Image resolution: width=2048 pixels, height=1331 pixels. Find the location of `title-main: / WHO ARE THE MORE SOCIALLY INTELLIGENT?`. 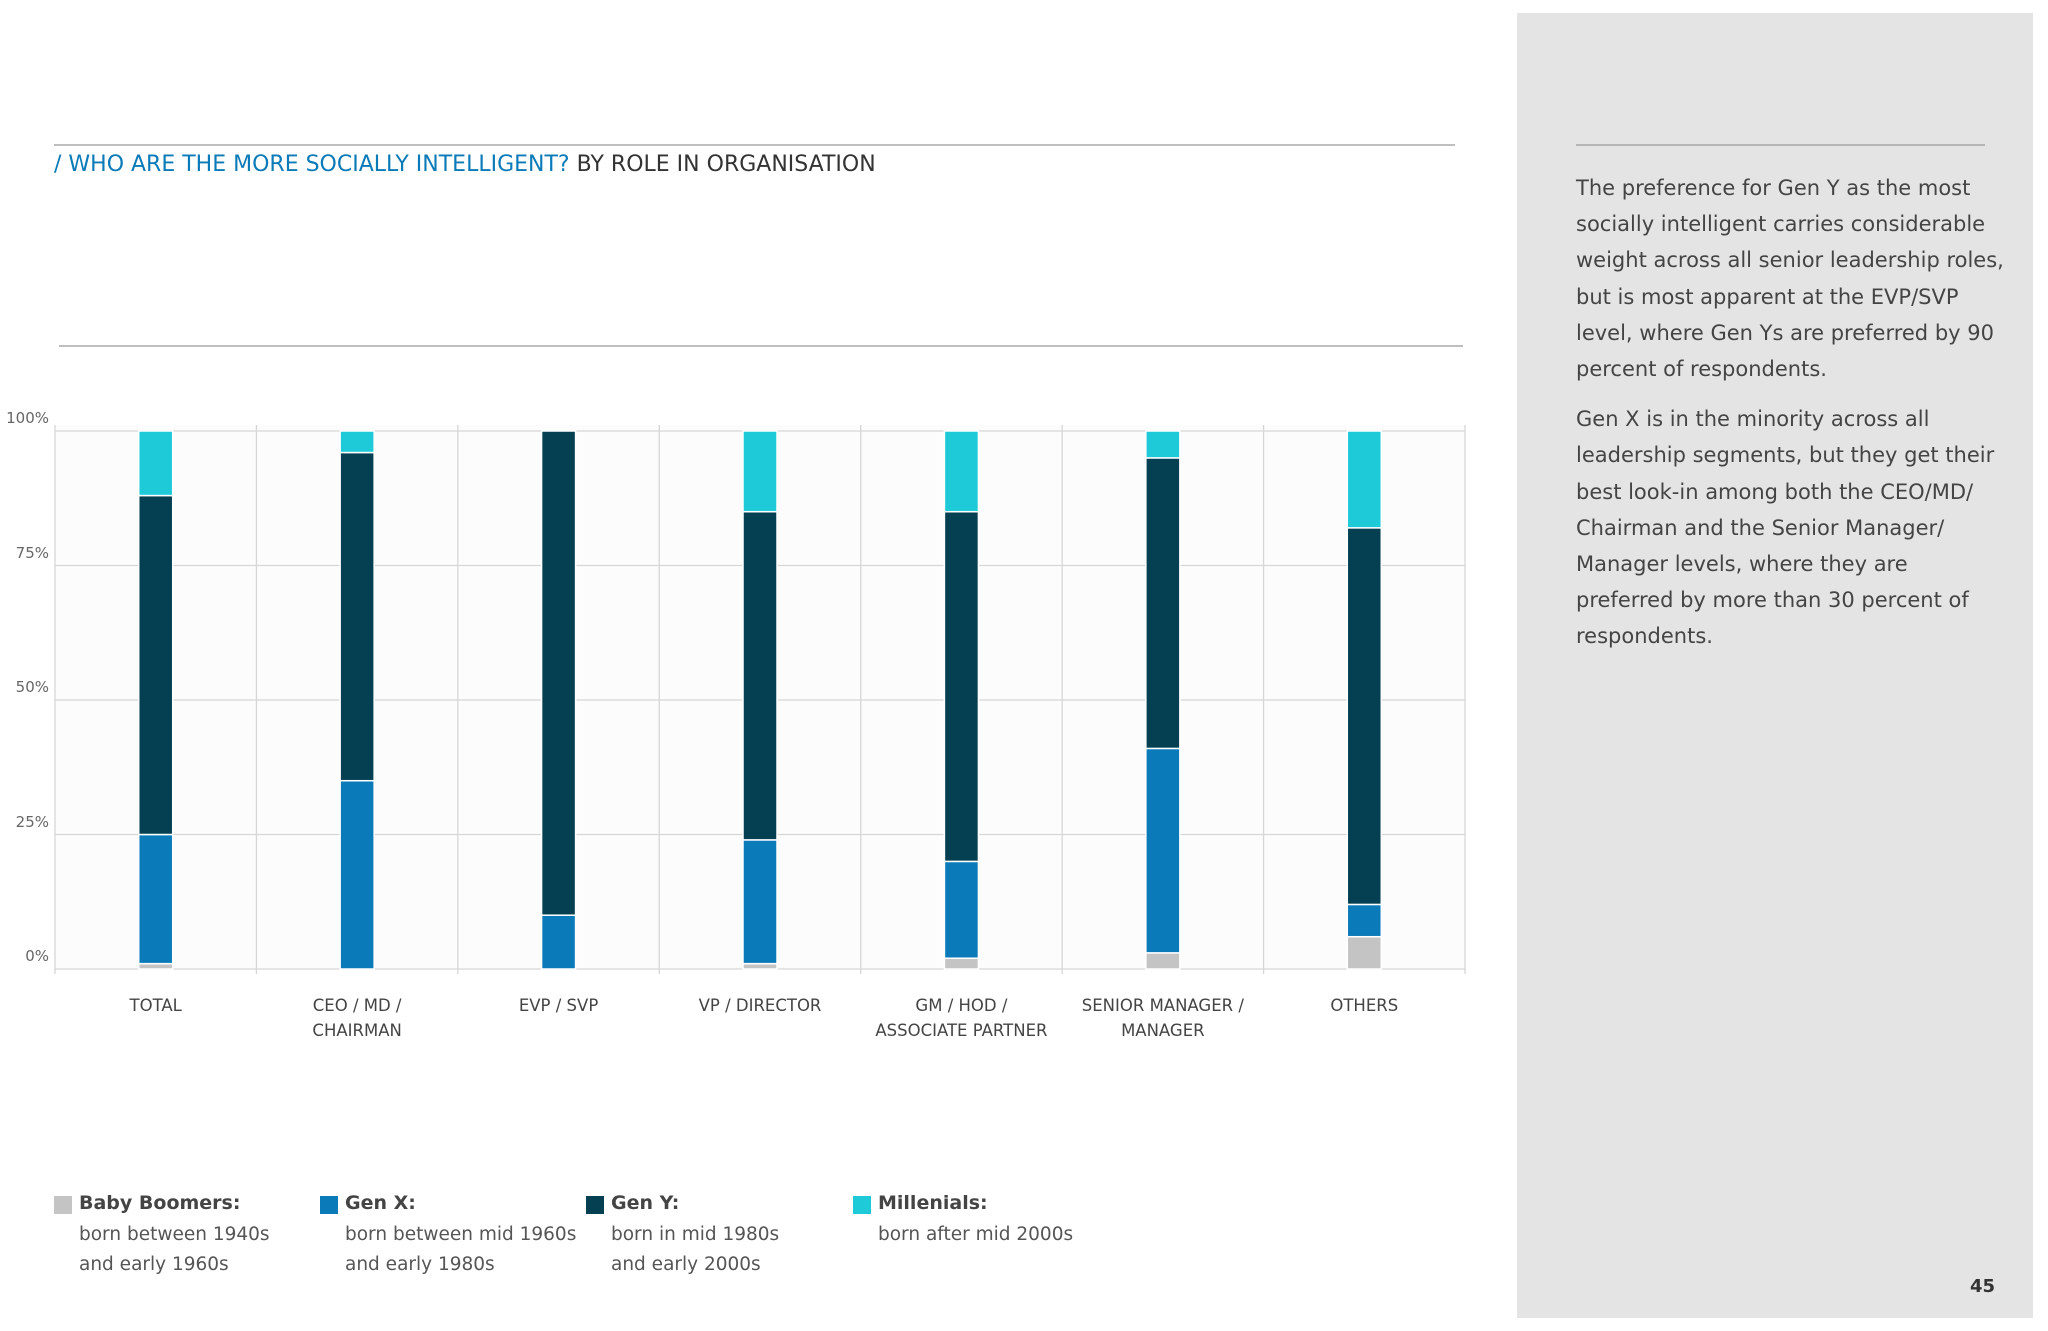

title-main: / WHO ARE THE MORE SOCIALLY INTELLIGENT? is located at coordinates (312, 164).